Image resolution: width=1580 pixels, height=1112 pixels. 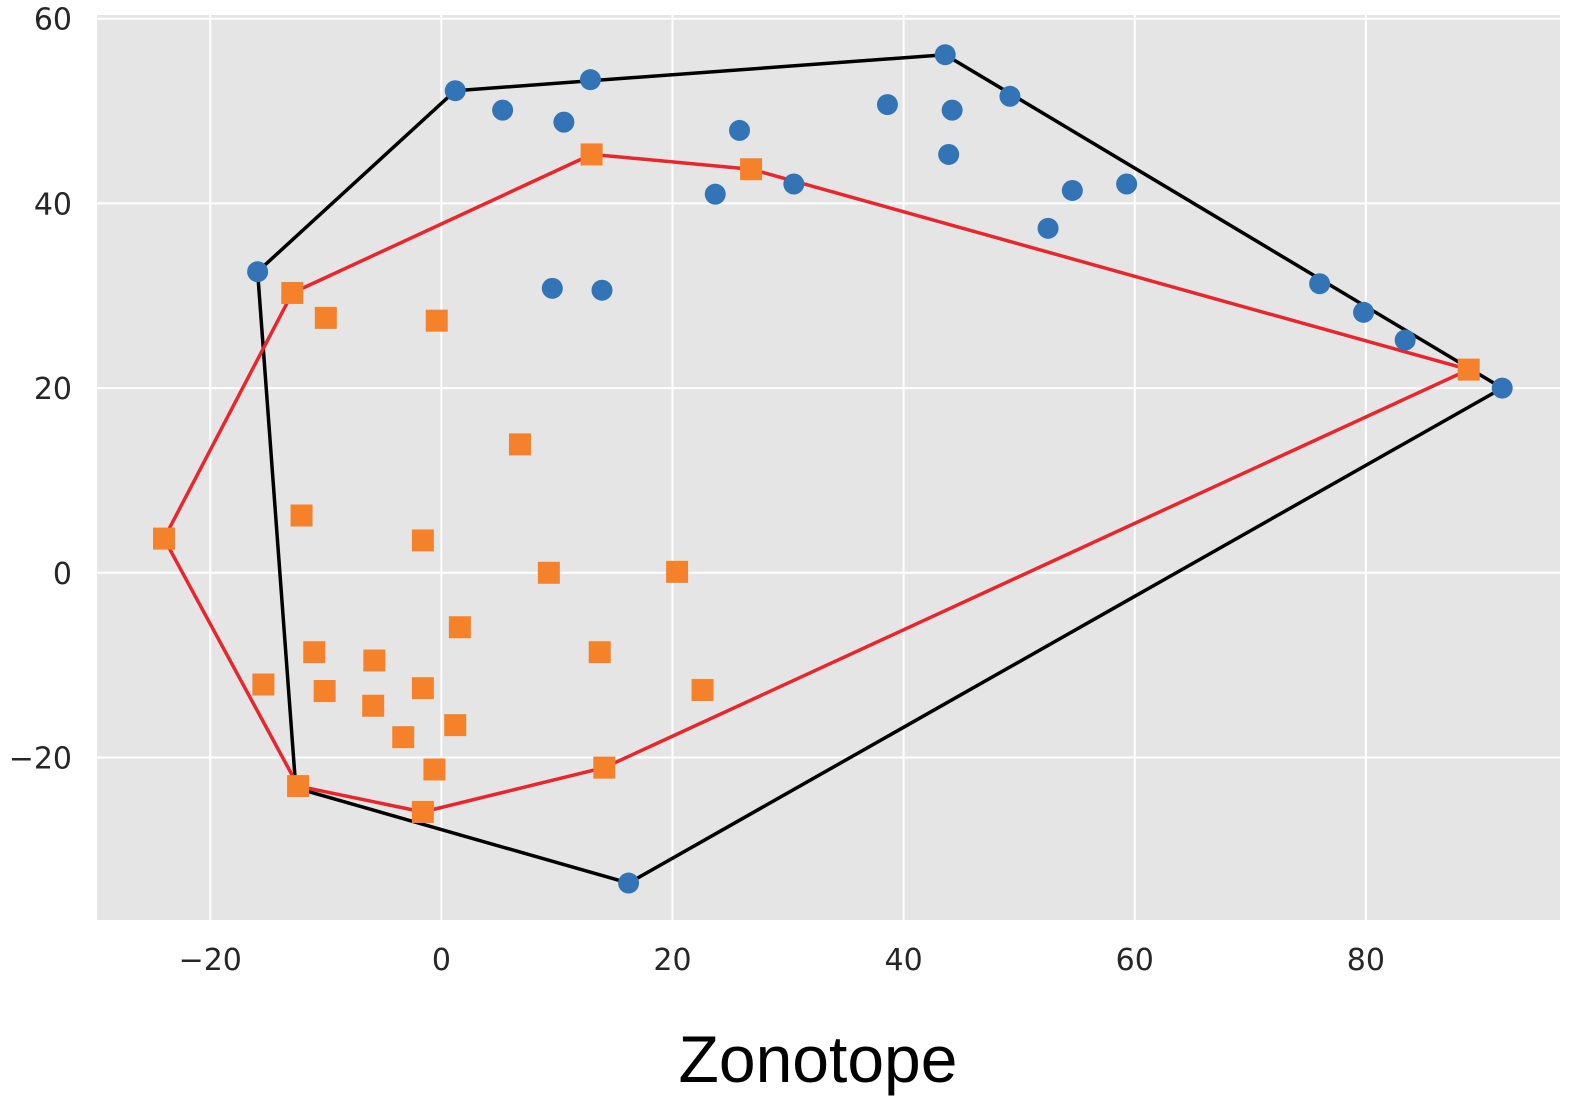 What do you see at coordinates (672, 960) in the screenshot?
I see `x-tick-label: 20` at bounding box center [672, 960].